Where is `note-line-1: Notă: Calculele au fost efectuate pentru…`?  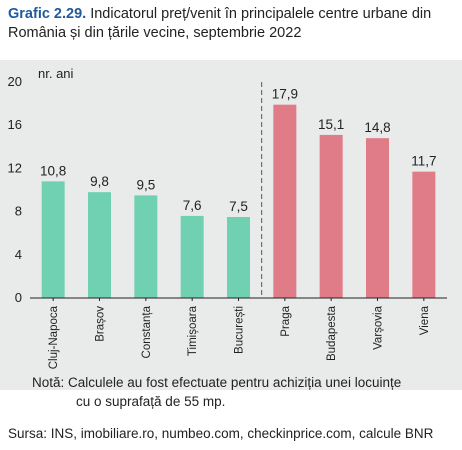
note-line-1: Notă: Calculele au fost efectuate pentru… is located at coordinates (217, 382).